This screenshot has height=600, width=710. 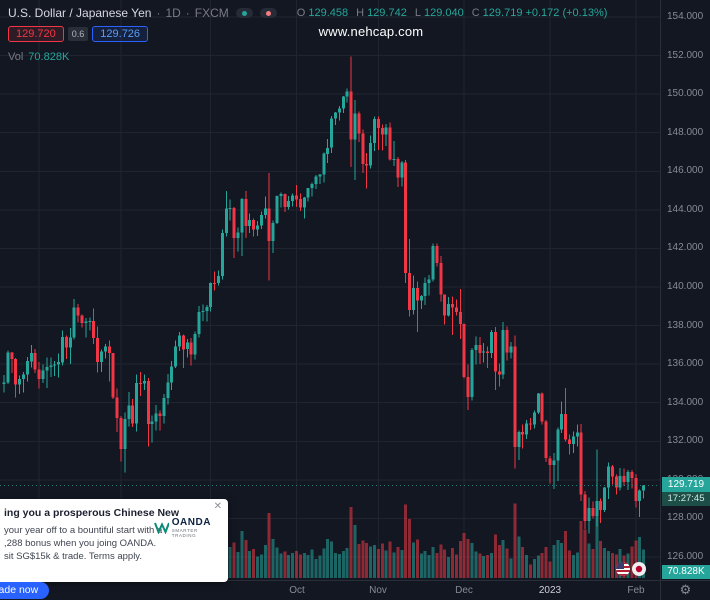 What do you see at coordinates (297, 590) in the screenshot?
I see `time-axis-label: Oct` at bounding box center [297, 590].